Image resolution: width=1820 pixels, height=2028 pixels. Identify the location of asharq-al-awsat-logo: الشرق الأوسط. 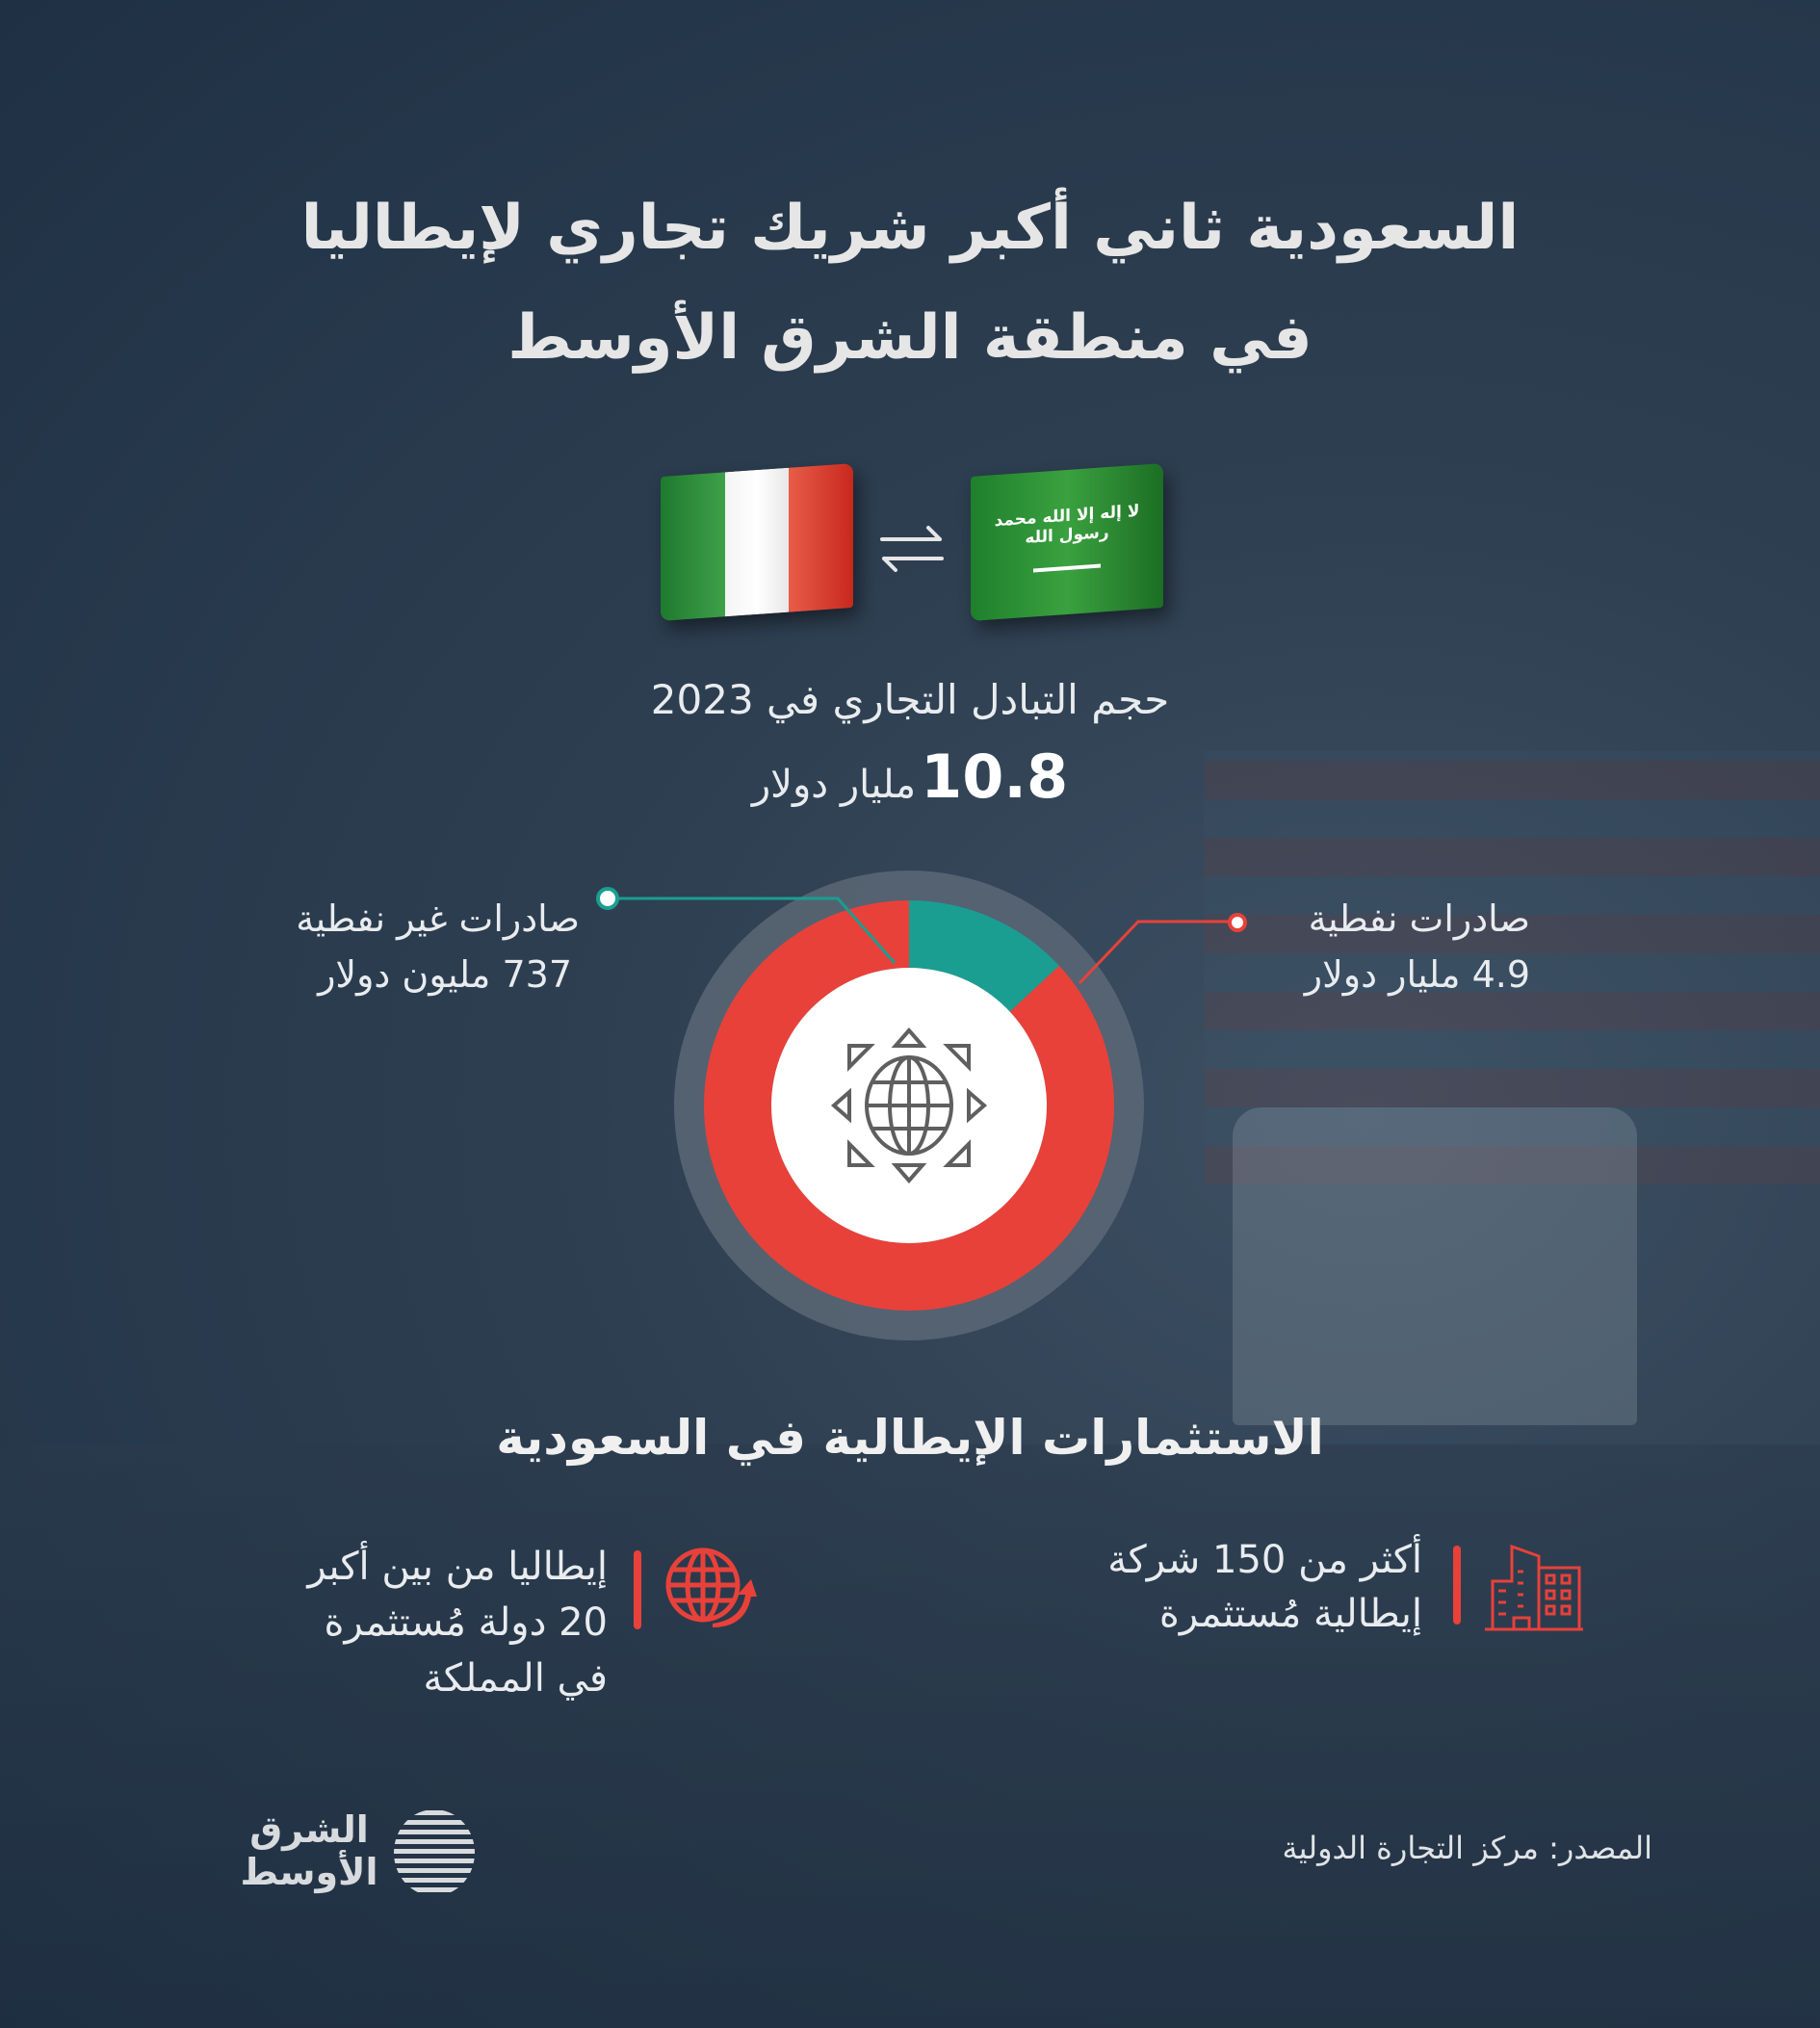
(358, 1853).